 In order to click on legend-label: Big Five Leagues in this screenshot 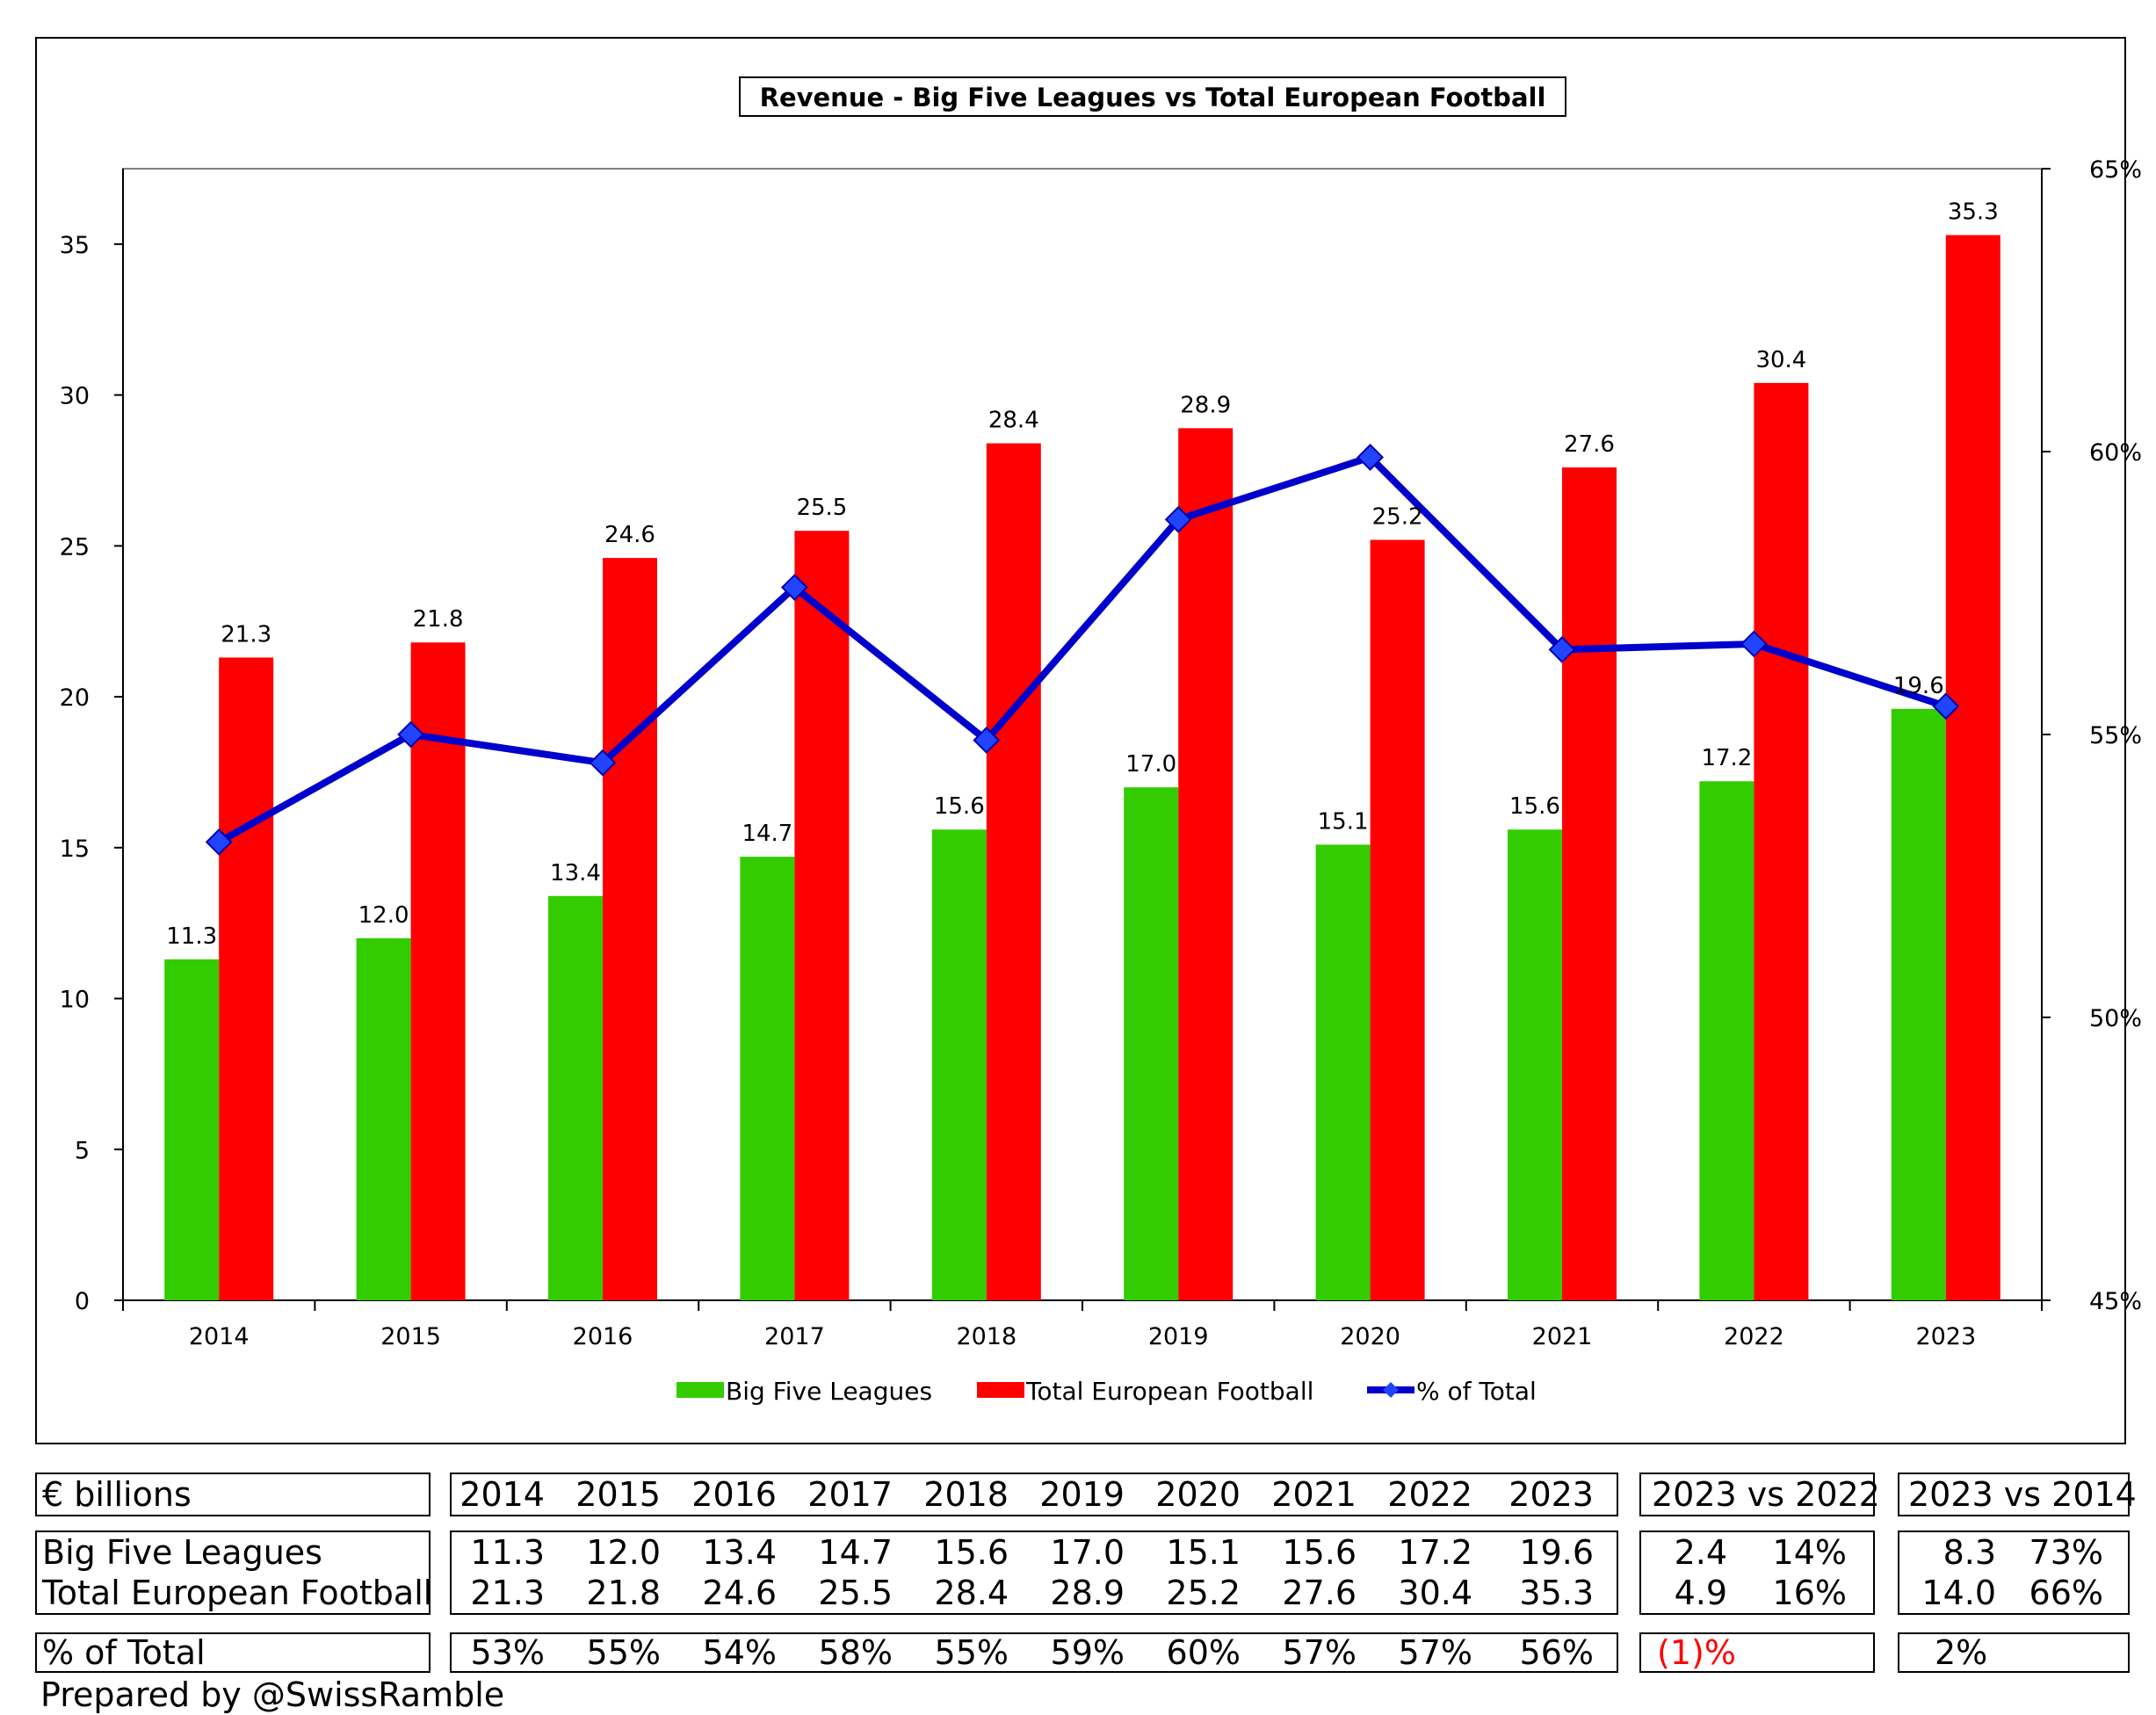, I will do `click(829, 1391)`.